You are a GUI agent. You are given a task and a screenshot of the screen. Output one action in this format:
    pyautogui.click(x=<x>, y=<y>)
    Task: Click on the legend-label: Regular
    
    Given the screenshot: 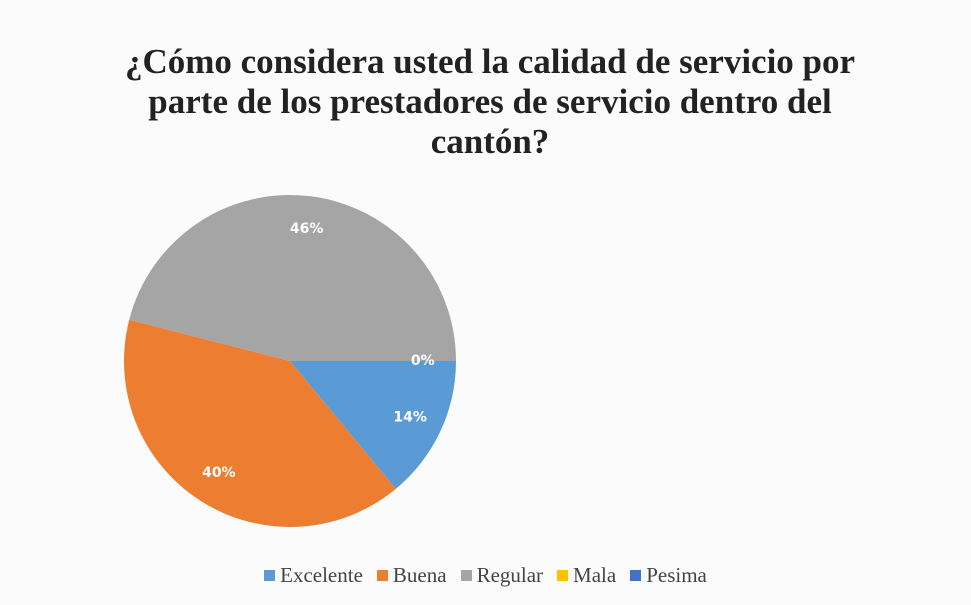 What is the action you would take?
    pyautogui.click(x=510, y=575)
    